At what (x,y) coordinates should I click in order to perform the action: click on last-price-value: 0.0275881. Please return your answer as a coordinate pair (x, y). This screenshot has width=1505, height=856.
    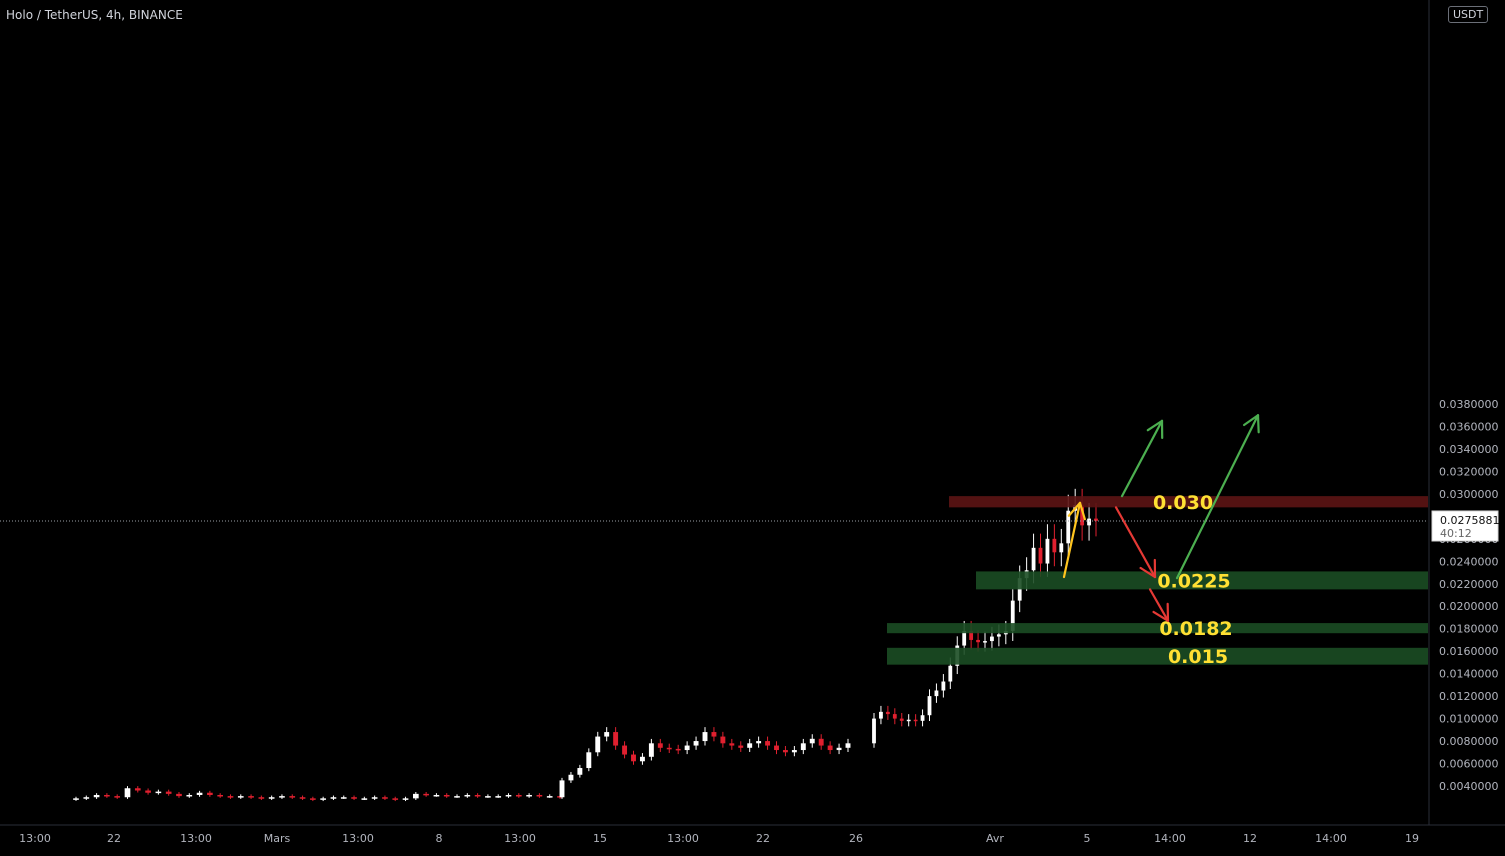
    Looking at the image, I should click on (1470, 520).